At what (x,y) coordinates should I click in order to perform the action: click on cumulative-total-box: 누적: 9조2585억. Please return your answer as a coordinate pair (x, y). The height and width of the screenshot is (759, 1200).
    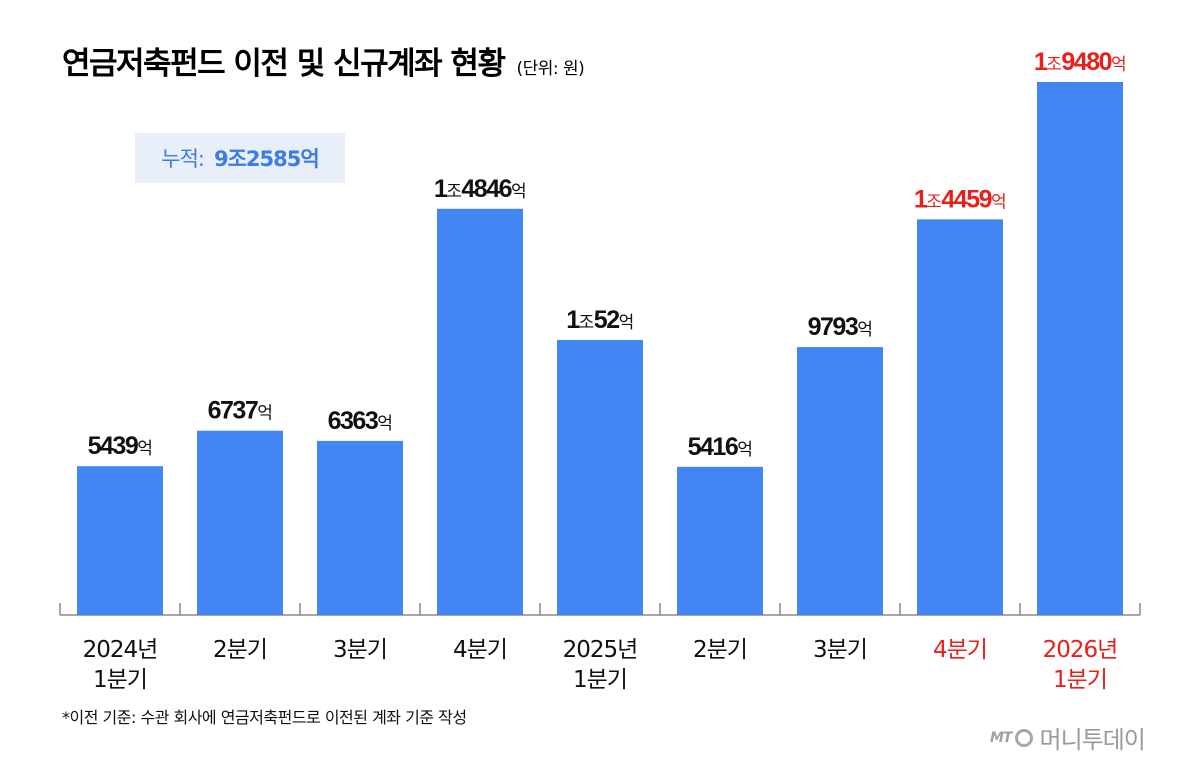
    Looking at the image, I should click on (240, 158).